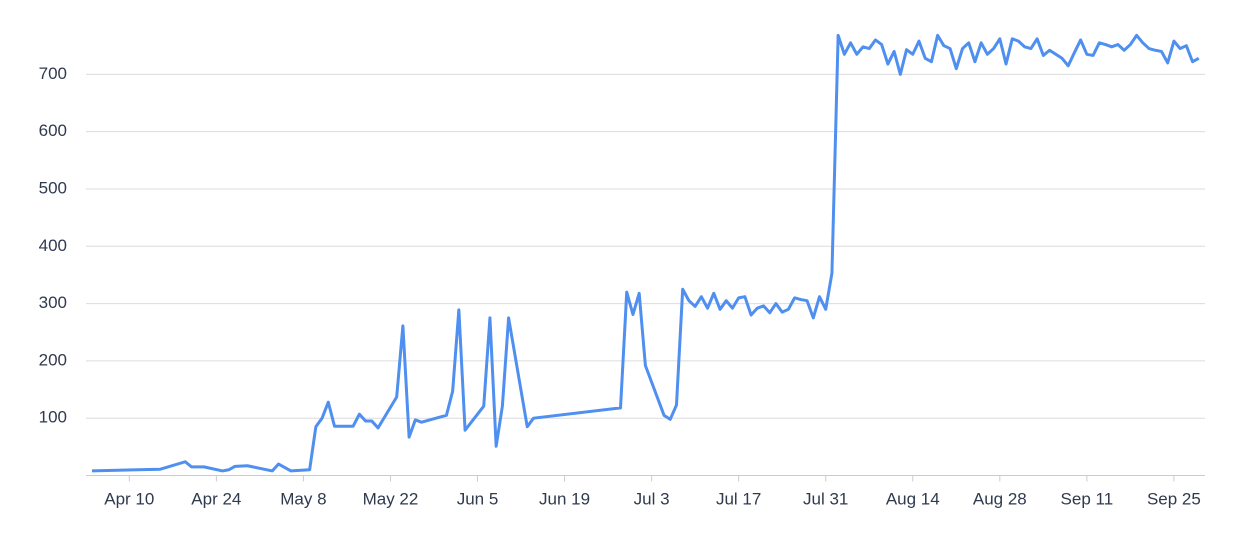 The height and width of the screenshot is (552, 1246). What do you see at coordinates (1174, 498) in the screenshot?
I see `x-tick-label: Sep 25` at bounding box center [1174, 498].